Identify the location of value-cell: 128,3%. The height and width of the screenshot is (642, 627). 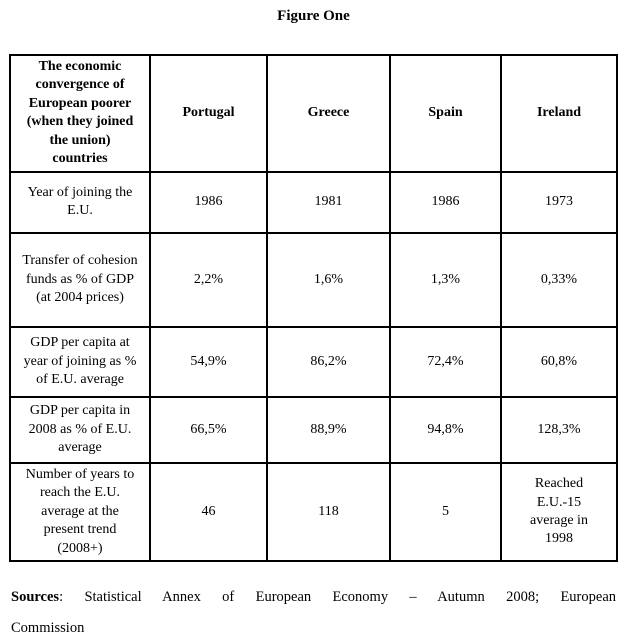
(559, 429).